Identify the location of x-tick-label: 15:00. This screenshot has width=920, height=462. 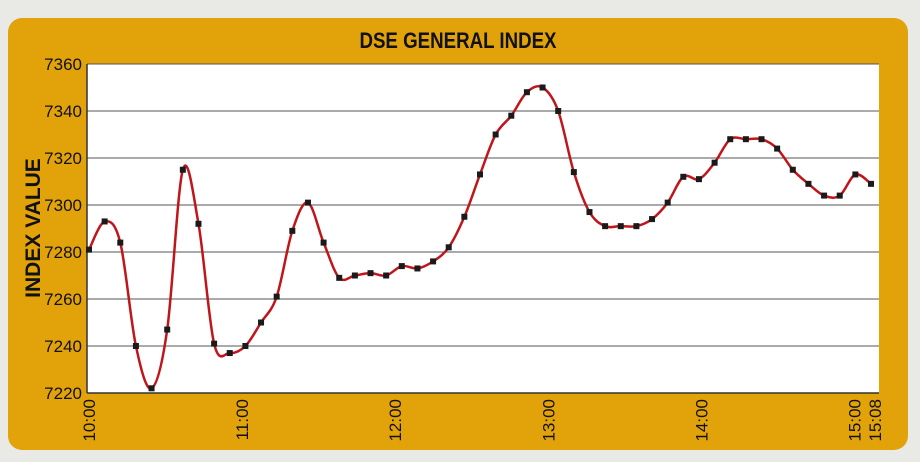
(855, 420).